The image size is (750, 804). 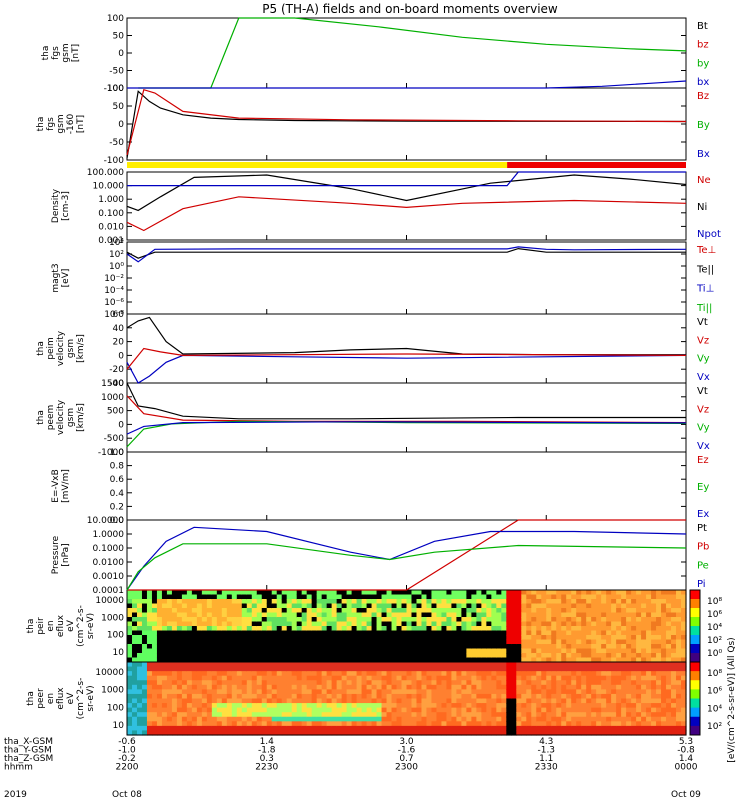 What do you see at coordinates (702, 391) in the screenshot?
I see `legend-entry: Vt` at bounding box center [702, 391].